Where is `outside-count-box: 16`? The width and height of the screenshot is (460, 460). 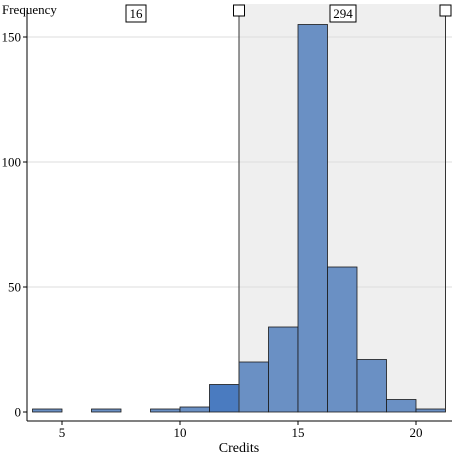 outside-count-box: 16 is located at coordinates (136, 13).